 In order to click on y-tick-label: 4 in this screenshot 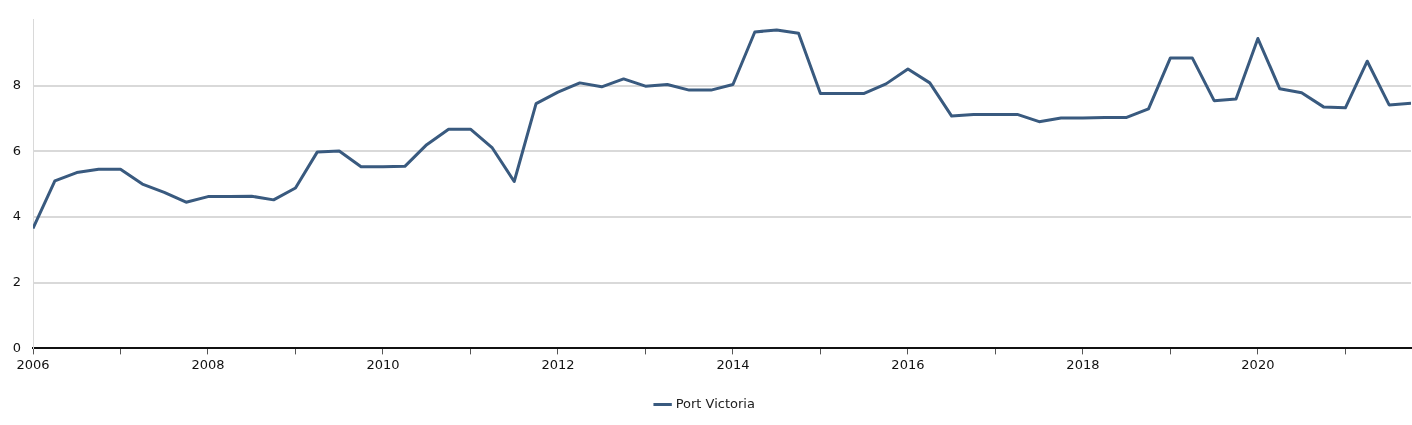, I will do `click(16, 216)`.